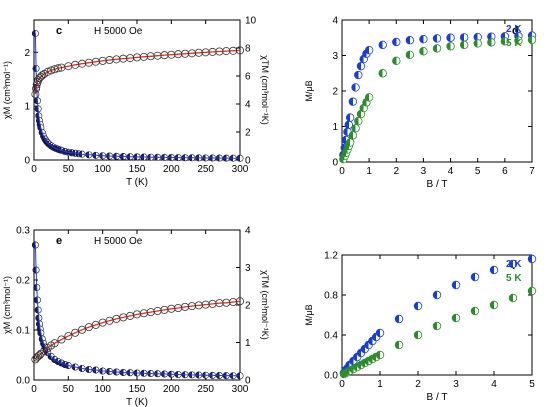 The width and height of the screenshot is (550, 407). What do you see at coordinates (23, 281) in the screenshot?
I see `y-tick-label: 0.2` at bounding box center [23, 281].